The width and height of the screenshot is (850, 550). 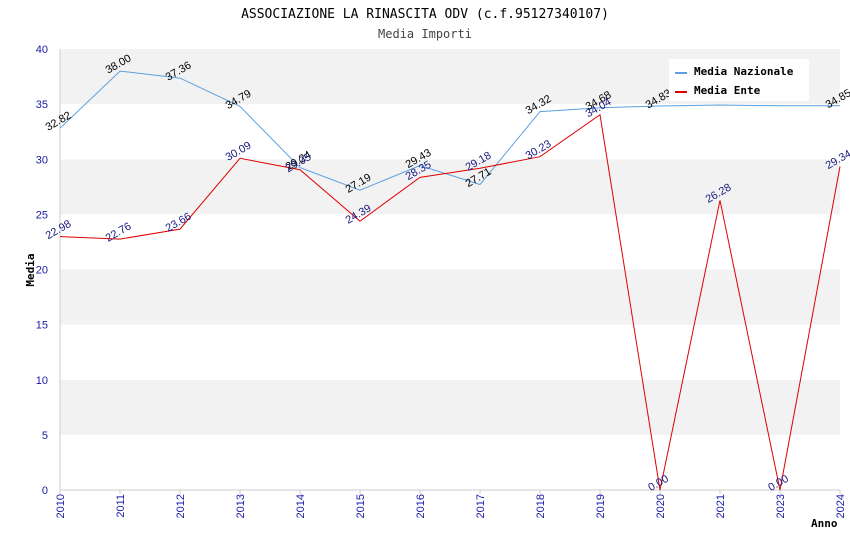 I want to click on legend-box, so click(x=739, y=80).